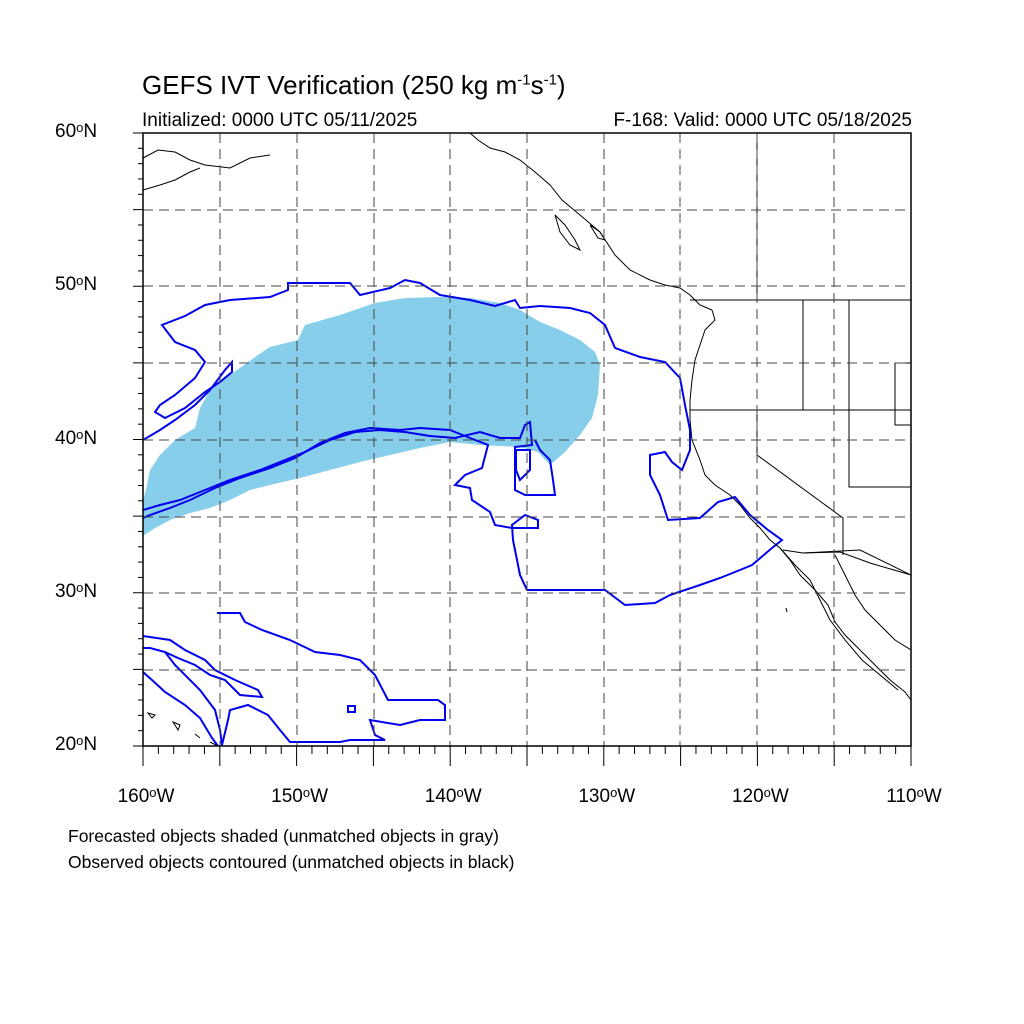  Describe the element at coordinates (350, 465) in the screenshot. I see `observed-ivt-object-west-edge` at that location.